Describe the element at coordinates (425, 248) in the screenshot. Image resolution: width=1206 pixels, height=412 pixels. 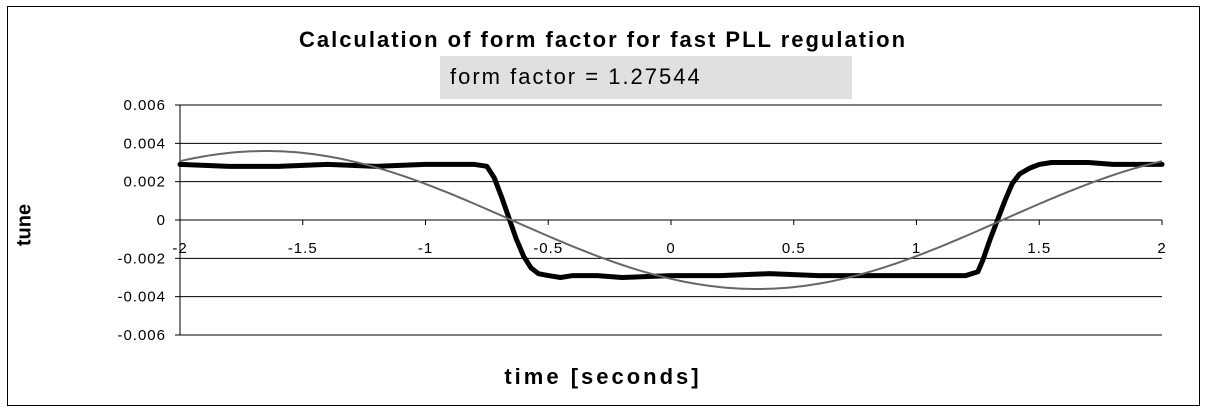
I see `x-tick-label: -1` at that location.